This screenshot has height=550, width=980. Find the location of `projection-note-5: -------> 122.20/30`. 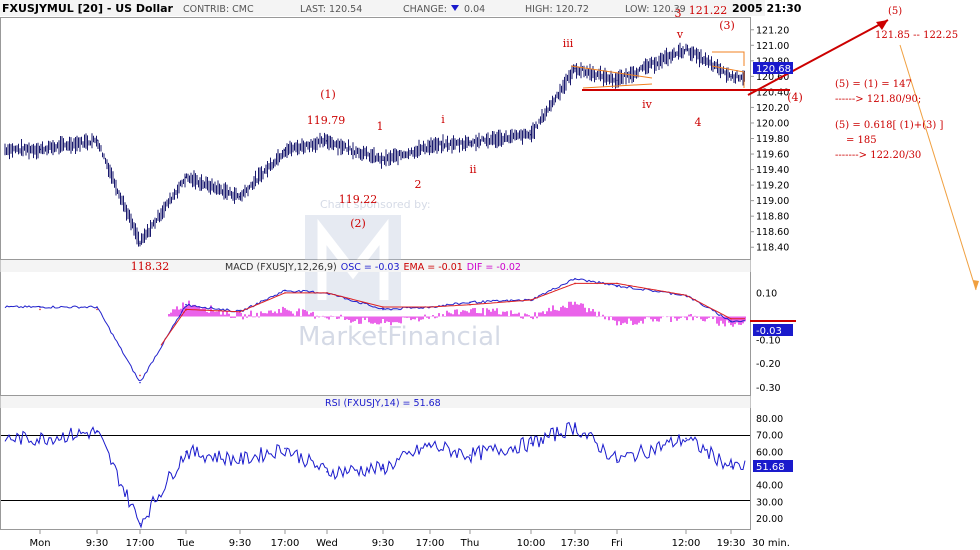

projection-note-5: -------> 122.20/30 is located at coordinates (878, 155).